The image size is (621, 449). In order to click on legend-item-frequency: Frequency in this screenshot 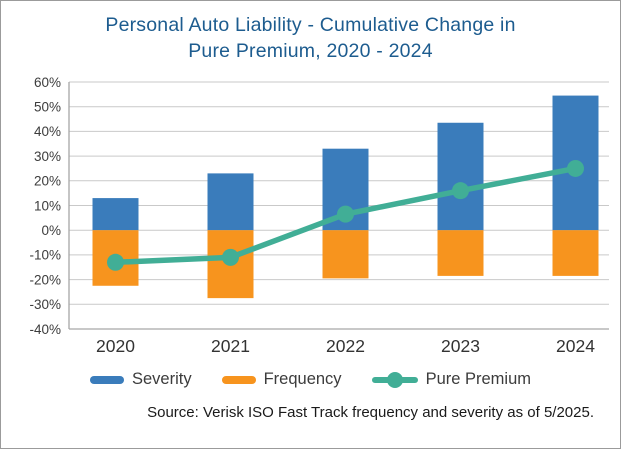, I will do `click(281, 379)`.